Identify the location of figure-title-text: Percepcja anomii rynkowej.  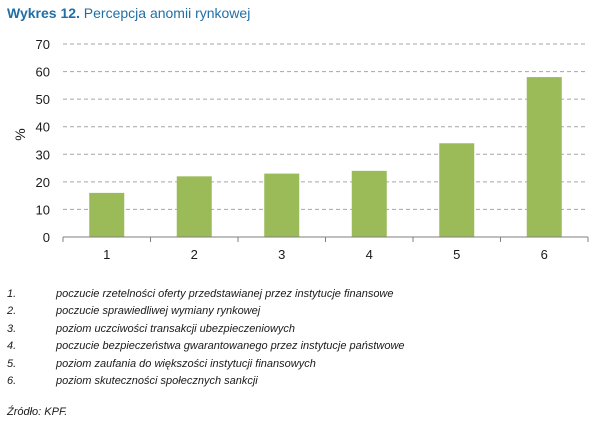
(167, 13).